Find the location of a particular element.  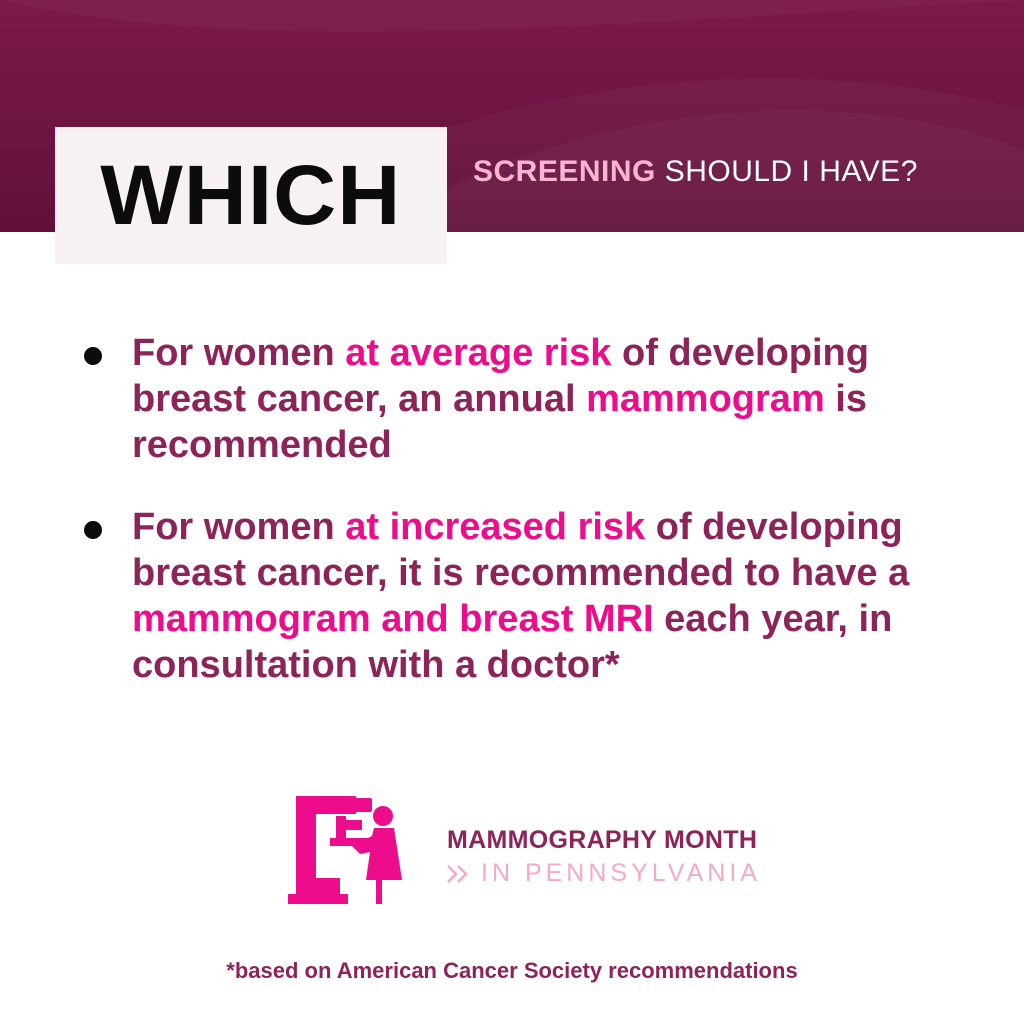

header-question-rest: SHOULD I HAVE? is located at coordinates (786, 171).